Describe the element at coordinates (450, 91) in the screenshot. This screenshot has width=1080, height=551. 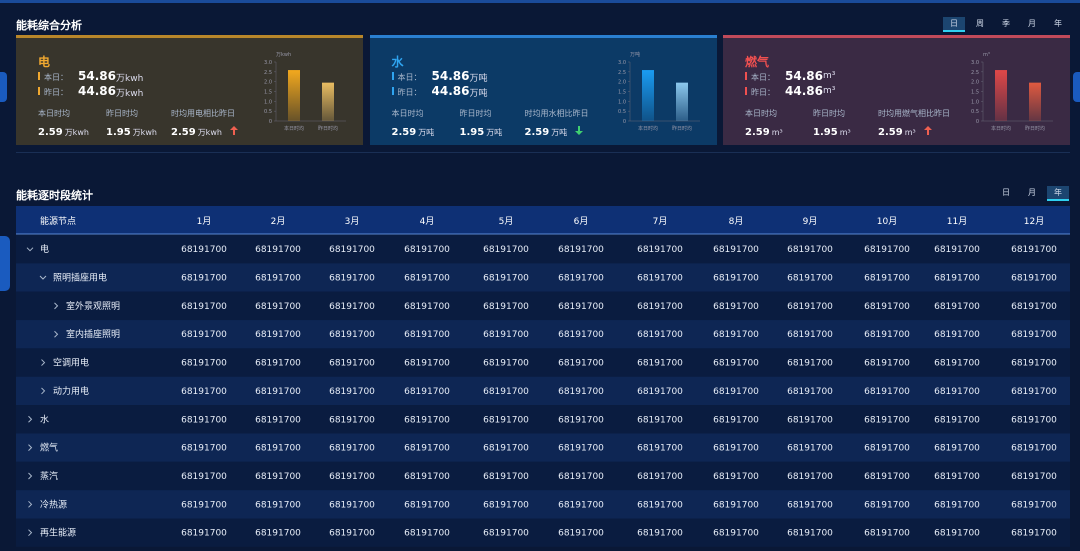
I see `value: 44.86` at that location.